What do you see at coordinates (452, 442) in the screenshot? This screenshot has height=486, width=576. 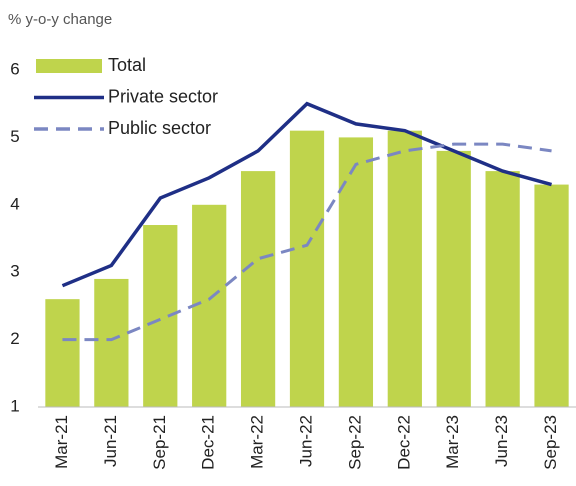 I see `x-tick-label: Mar-23` at bounding box center [452, 442].